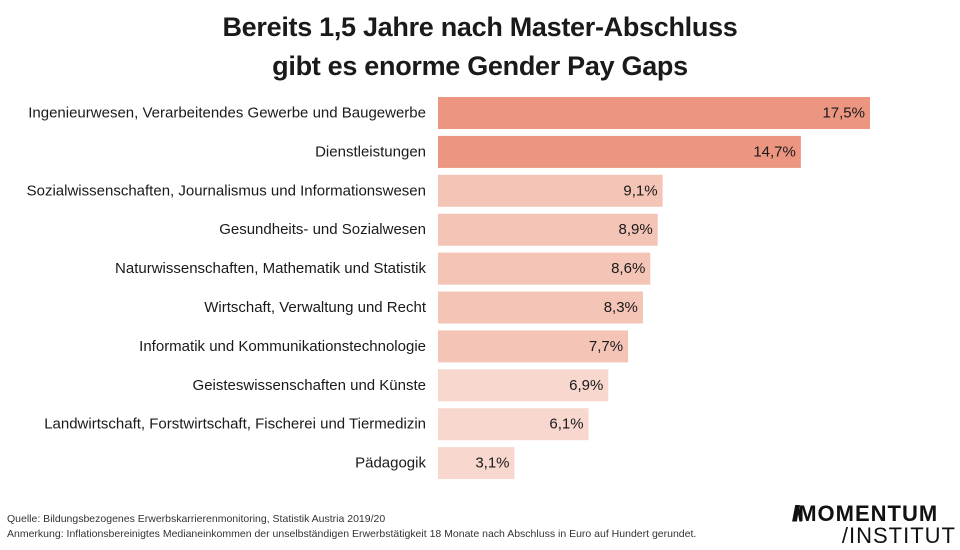 The width and height of the screenshot is (960, 550). I want to click on data-label: 8,3%, so click(621, 307).